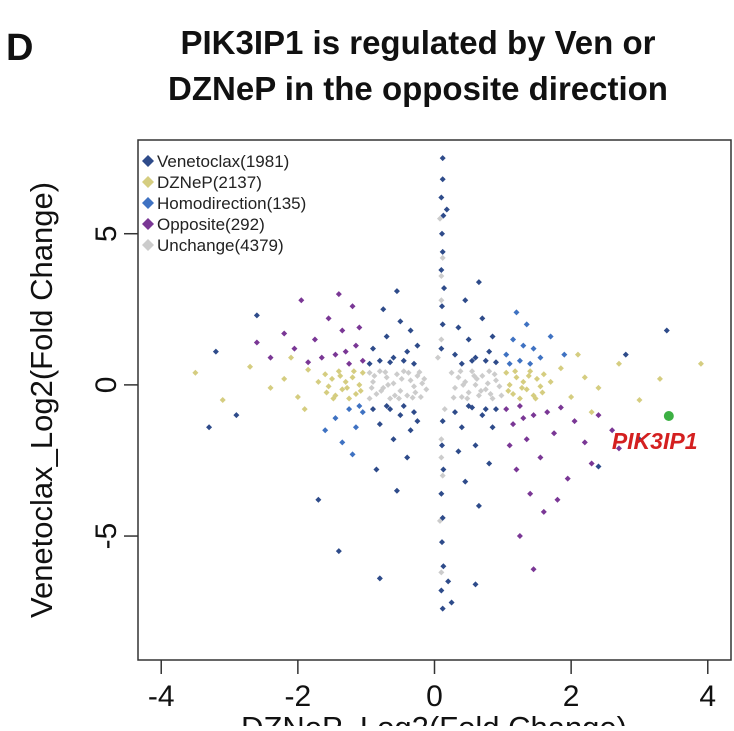 Image resolution: width=734 pixels, height=731 pixels. I want to click on x-tick-label: -2, so click(298, 696).